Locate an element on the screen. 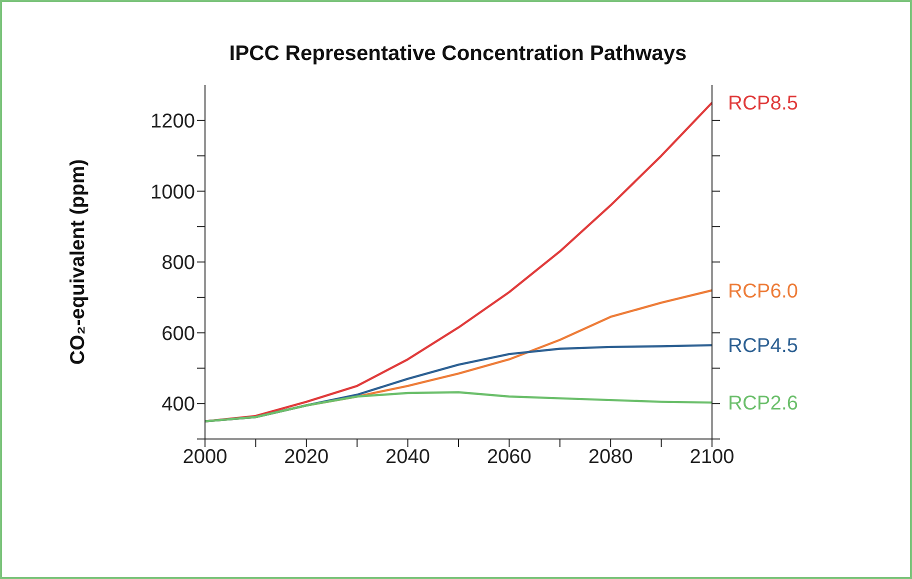 The width and height of the screenshot is (912, 579). x-tick-label: 2000 is located at coordinates (205, 457).